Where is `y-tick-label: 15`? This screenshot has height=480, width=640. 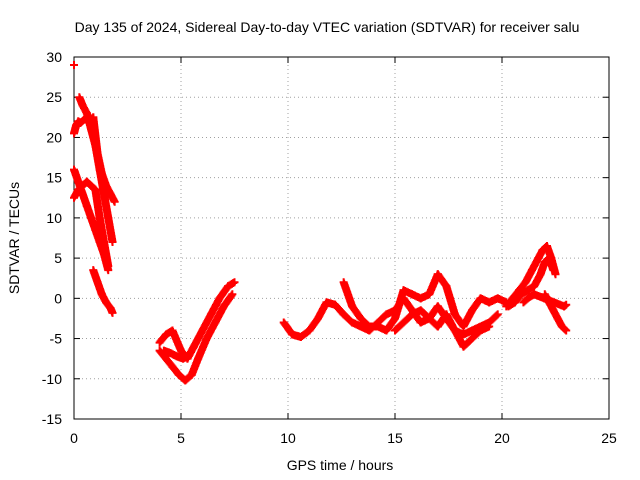 y-tick-label: 15 is located at coordinates (54, 178).